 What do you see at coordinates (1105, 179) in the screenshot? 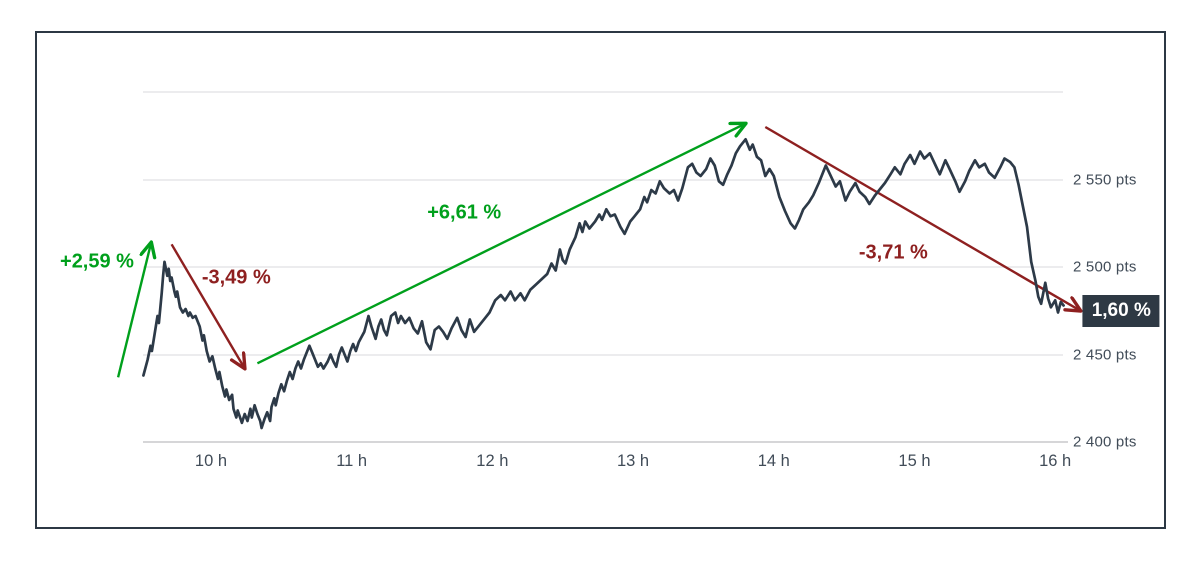
I see `y-axis-tick-label: 2 550 pts` at bounding box center [1105, 179].